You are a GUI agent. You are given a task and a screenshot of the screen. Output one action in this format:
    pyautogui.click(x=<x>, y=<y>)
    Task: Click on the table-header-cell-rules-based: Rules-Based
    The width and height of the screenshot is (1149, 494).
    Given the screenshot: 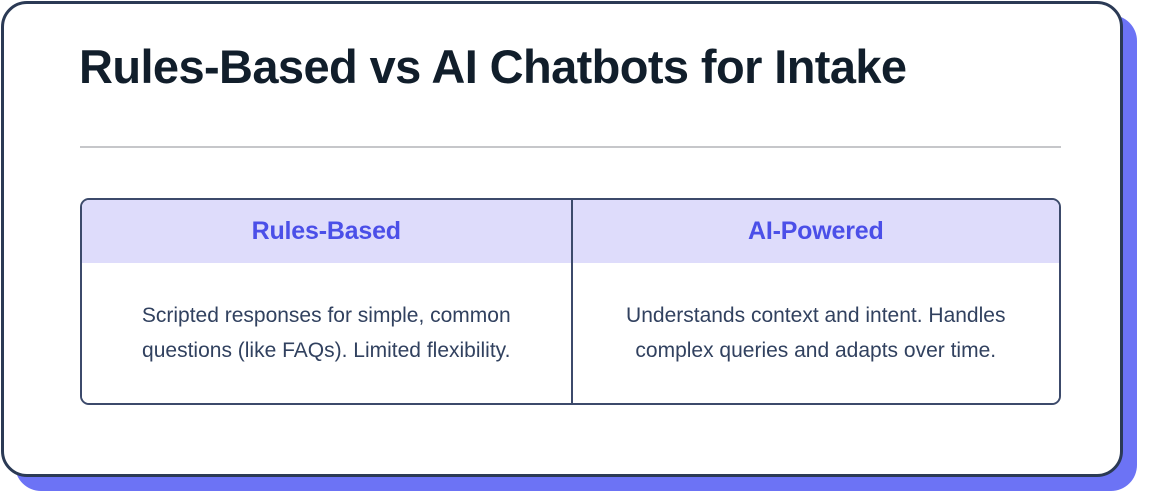 What is the action you would take?
    pyautogui.click(x=326, y=231)
    